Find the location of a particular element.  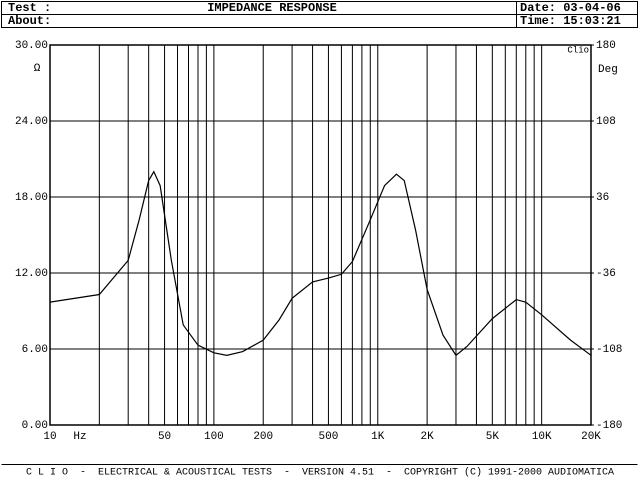

y2-tick-label: 180 is located at coordinates (606, 46).